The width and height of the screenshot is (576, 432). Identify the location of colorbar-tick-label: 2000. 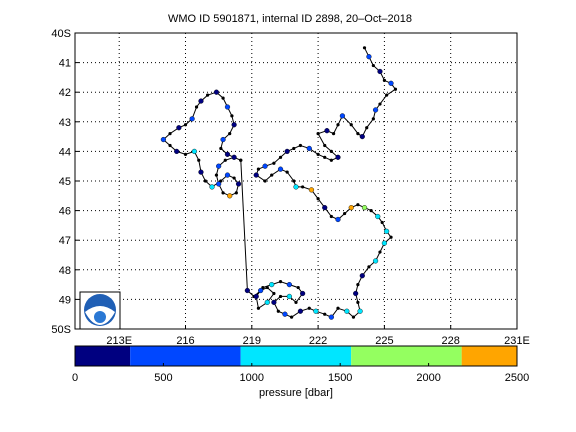
(428, 378).